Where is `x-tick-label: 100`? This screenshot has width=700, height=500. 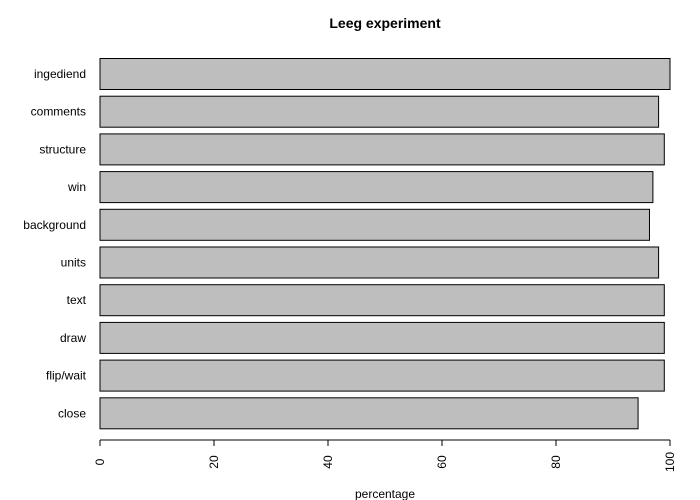
x-tick-label: 100 is located at coordinates (670, 462).